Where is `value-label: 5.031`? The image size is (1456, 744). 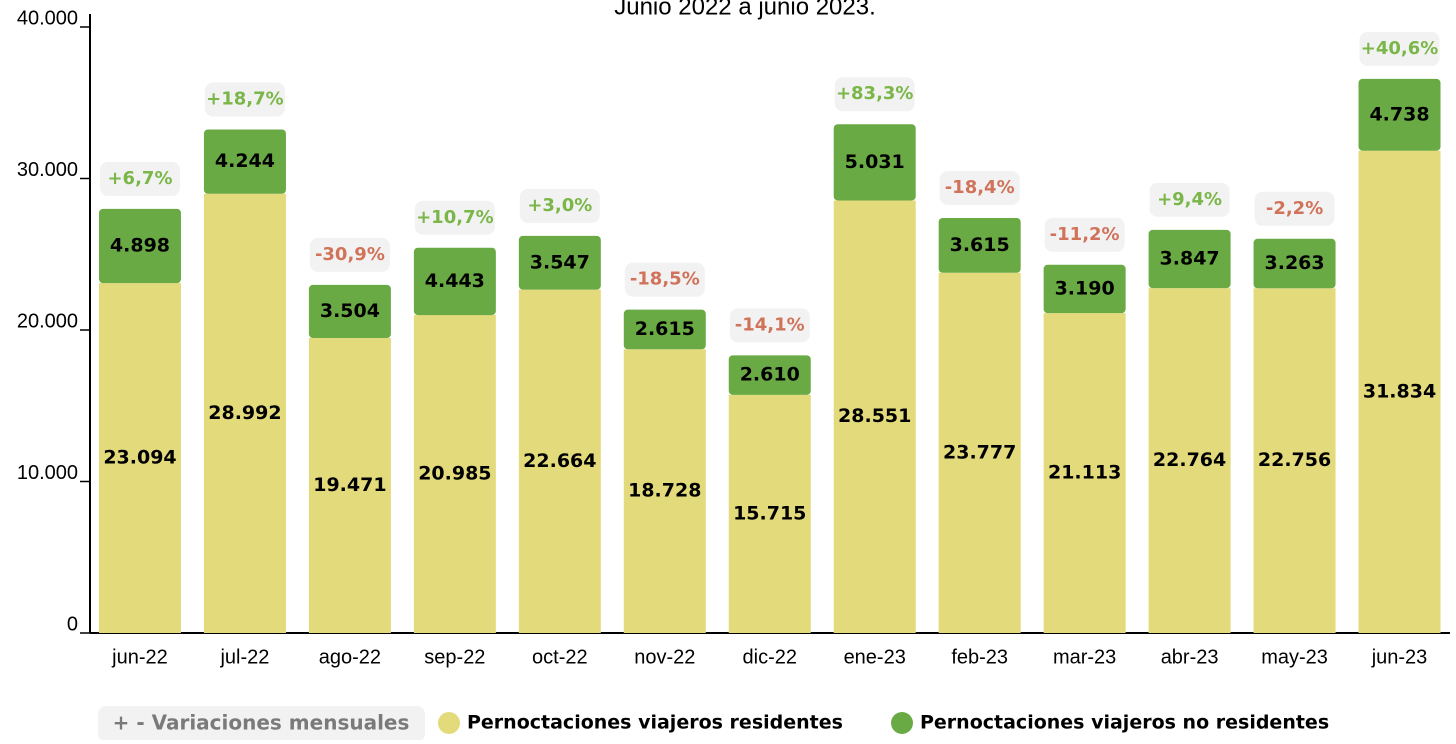
value-label: 5.031 is located at coordinates (875, 162).